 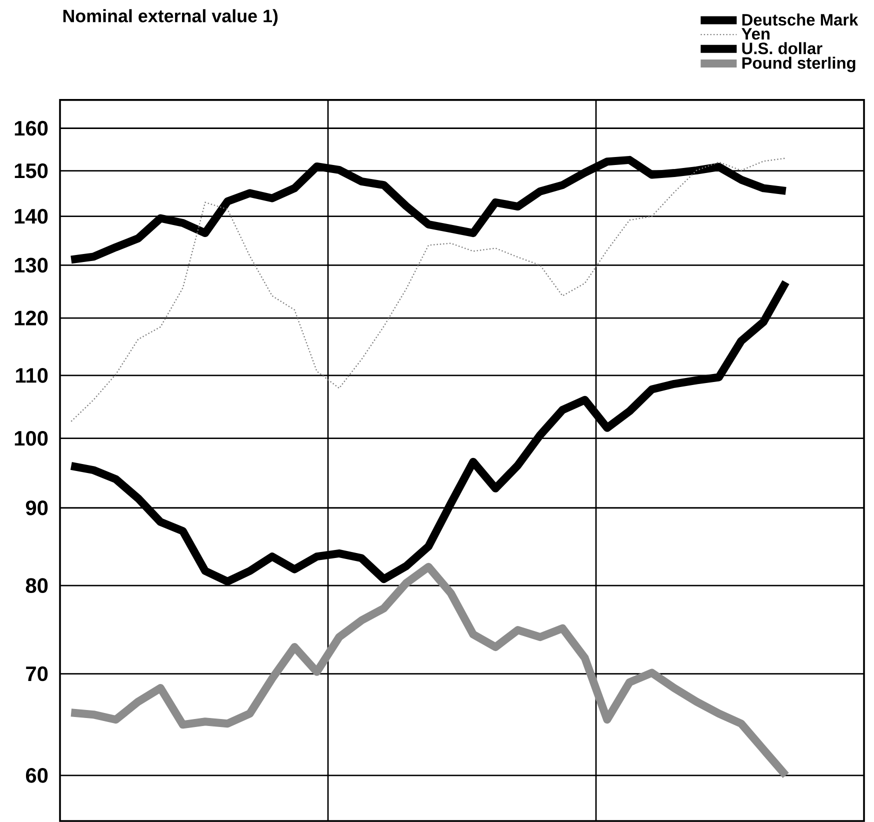 I want to click on y-tick-label: 90, so click(x=37, y=508).